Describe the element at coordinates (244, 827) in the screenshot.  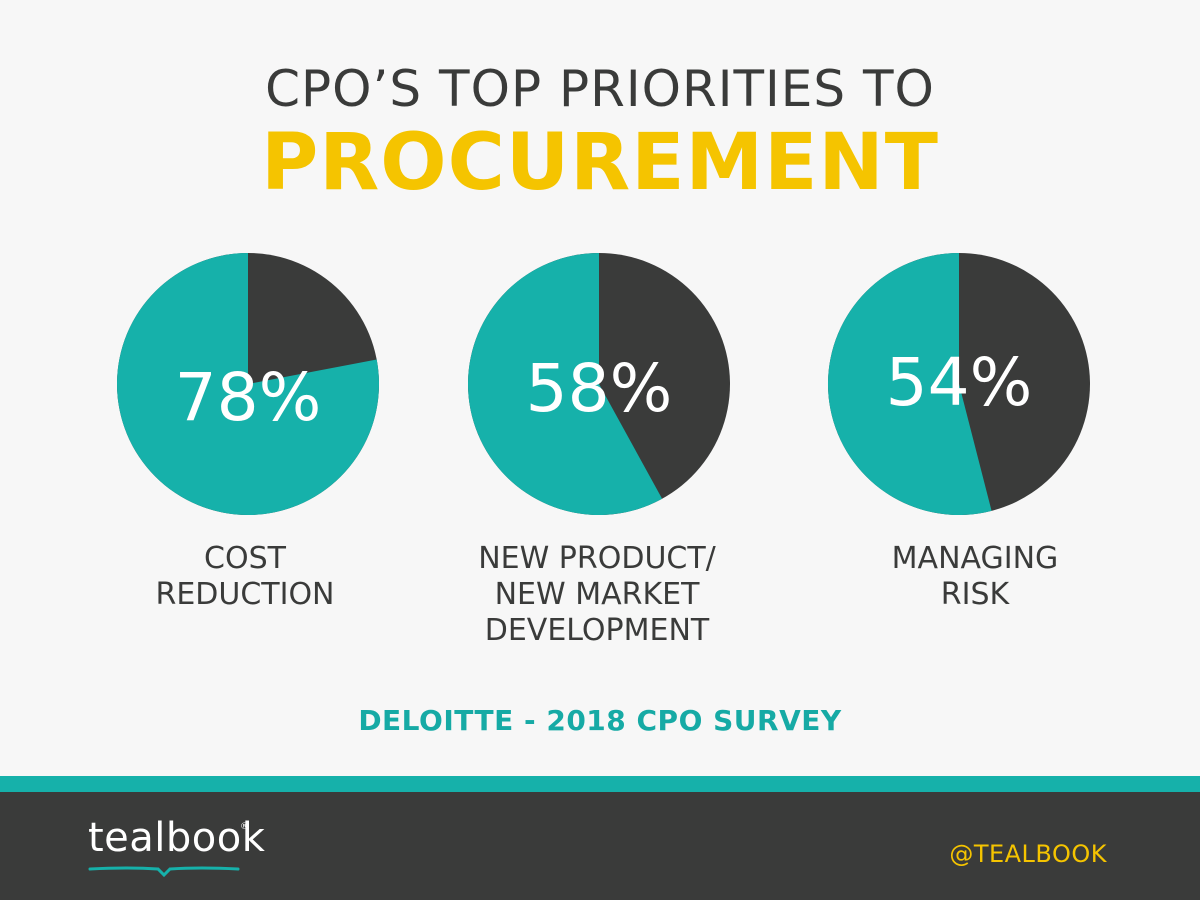
I see `registered-mark: ®` at that location.